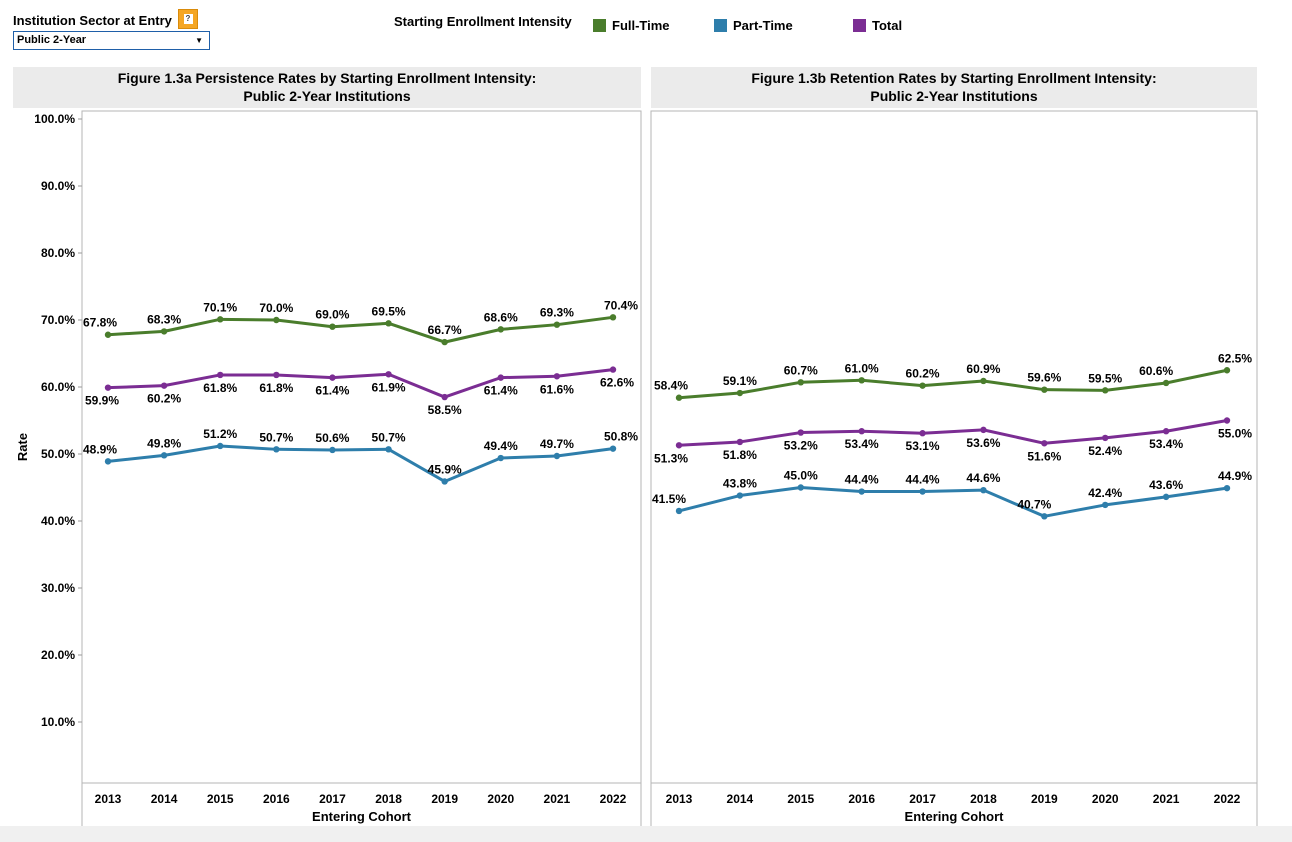  I want to click on y-tick-label: 30.0%, so click(58, 588).